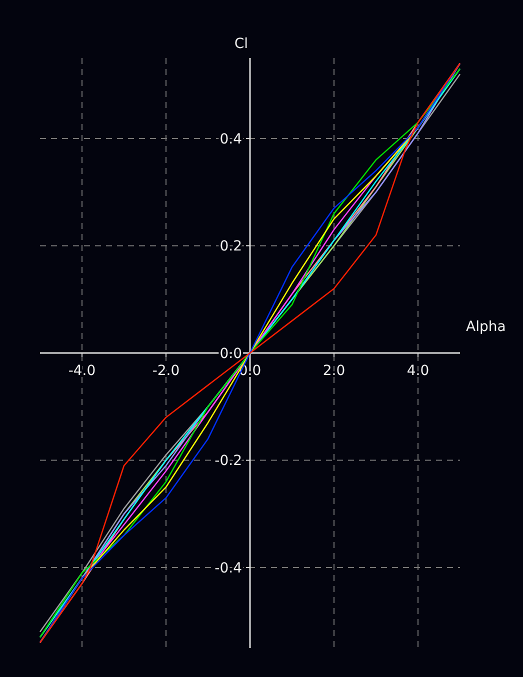  Describe the element at coordinates (486, 327) in the screenshot. I see `x-axis-title: Alpha` at that location.